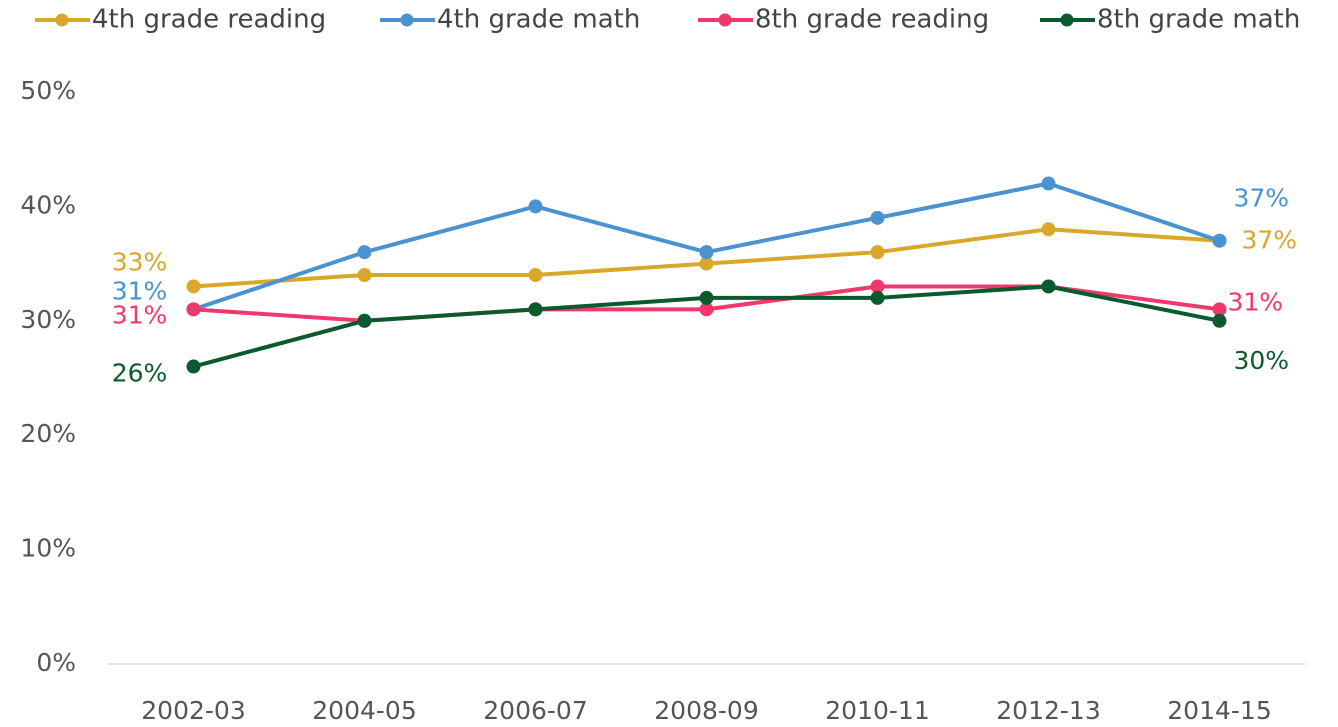  What do you see at coordinates (1219, 710) in the screenshot?
I see `x-tick-label: 2014-15` at bounding box center [1219, 710].